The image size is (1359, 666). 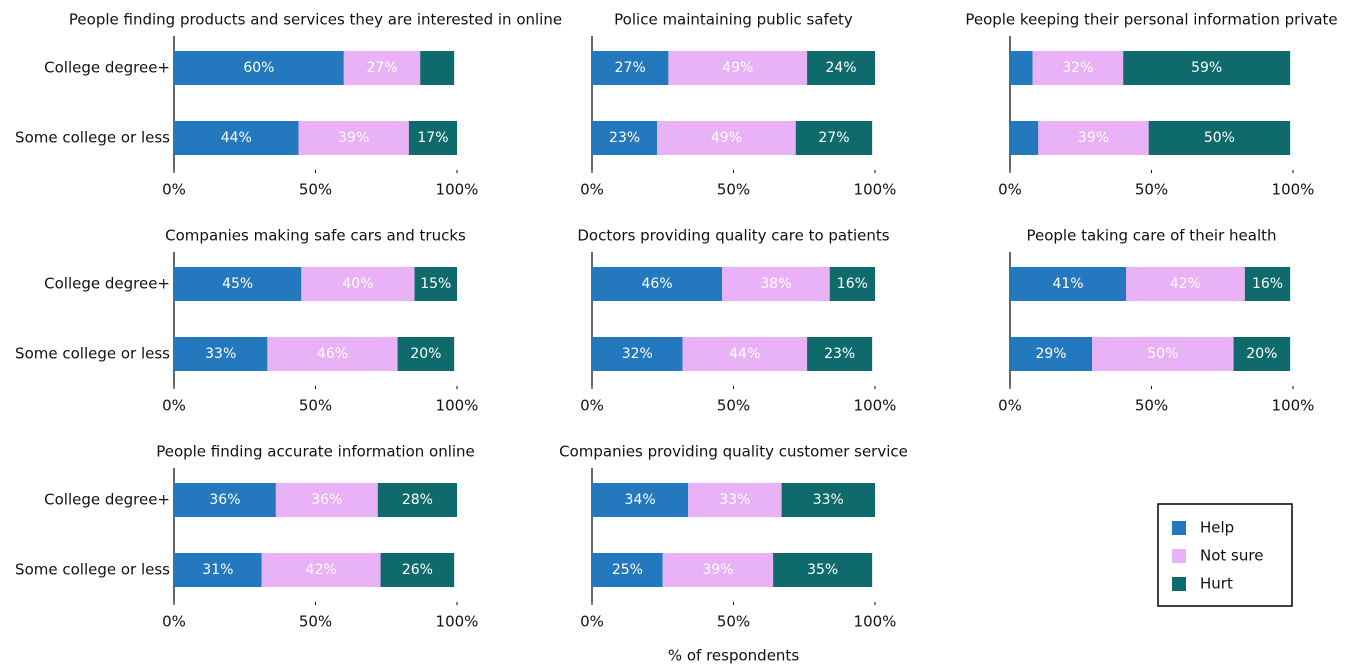 I want to click on panel-title: Companies making safe cars and trucks, so click(x=315, y=236).